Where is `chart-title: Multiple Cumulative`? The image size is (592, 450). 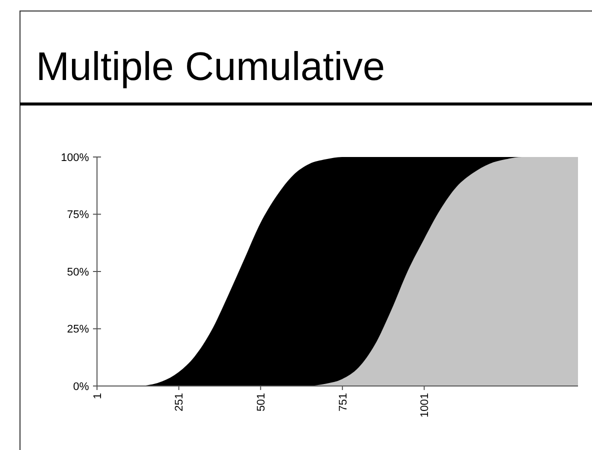 chart-title: Multiple Cumulative is located at coordinates (211, 67).